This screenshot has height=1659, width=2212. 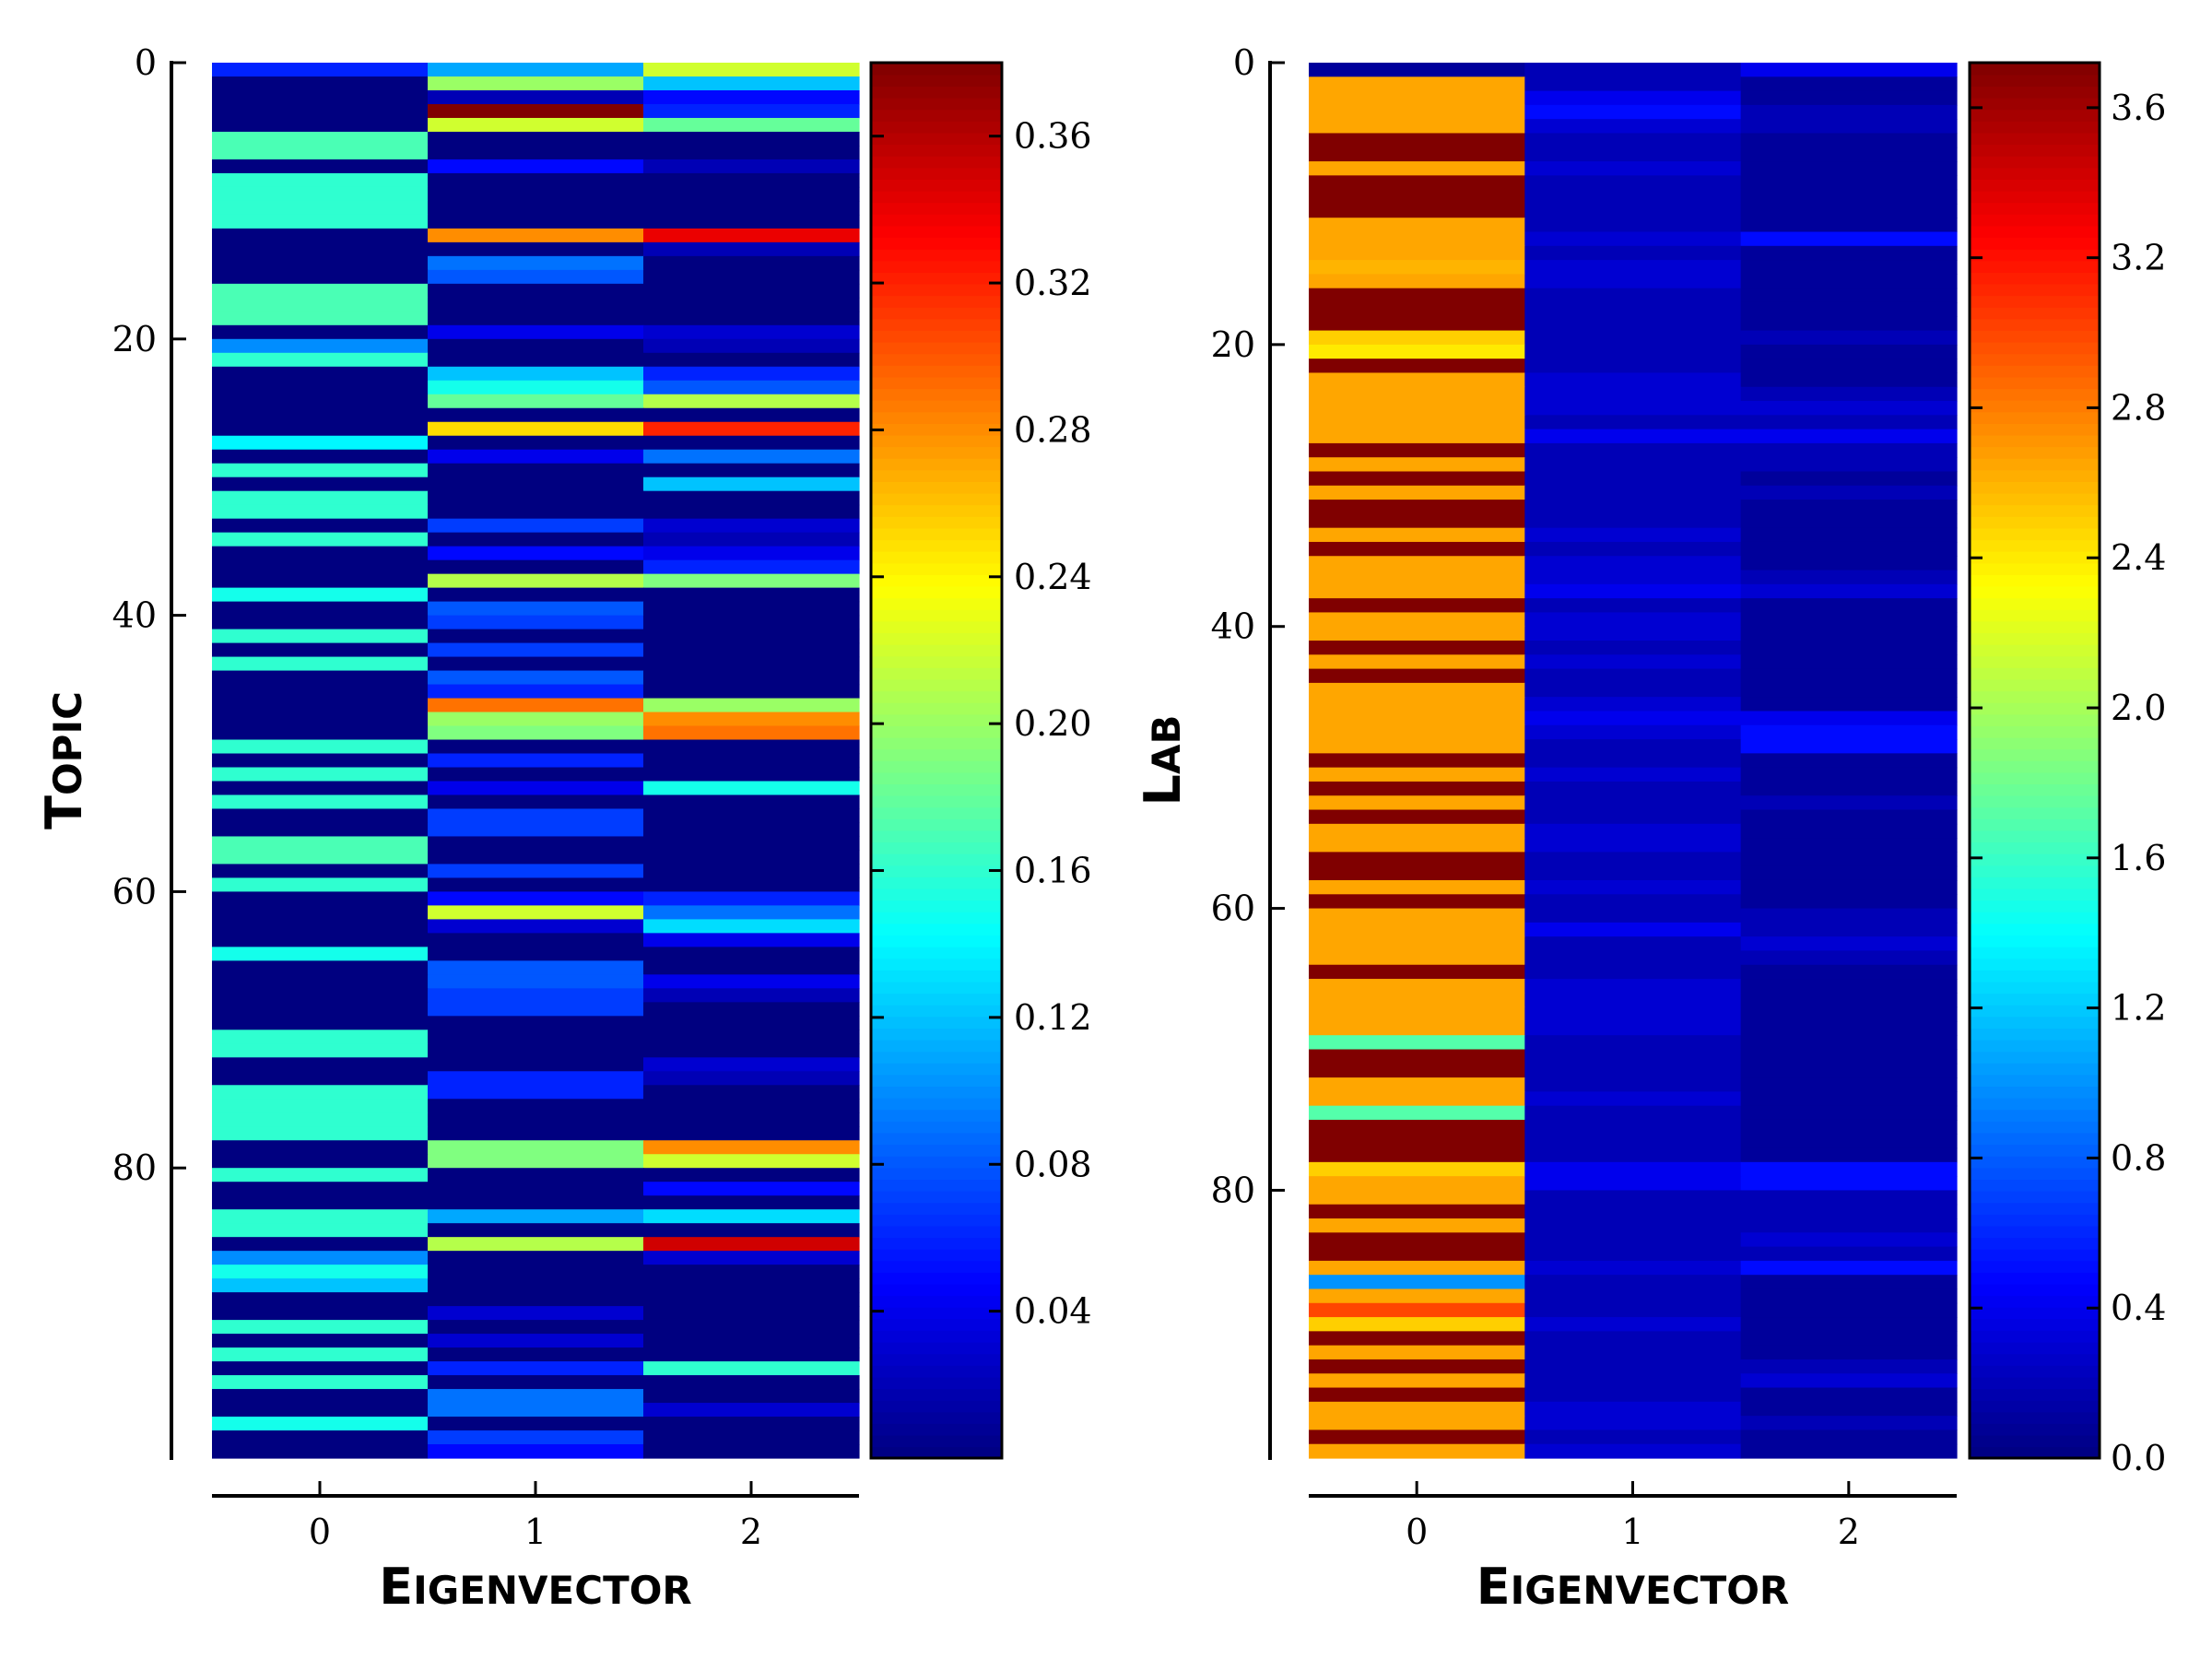 I want to click on colorbar-tick-label: 0.0, so click(x=2138, y=1458).